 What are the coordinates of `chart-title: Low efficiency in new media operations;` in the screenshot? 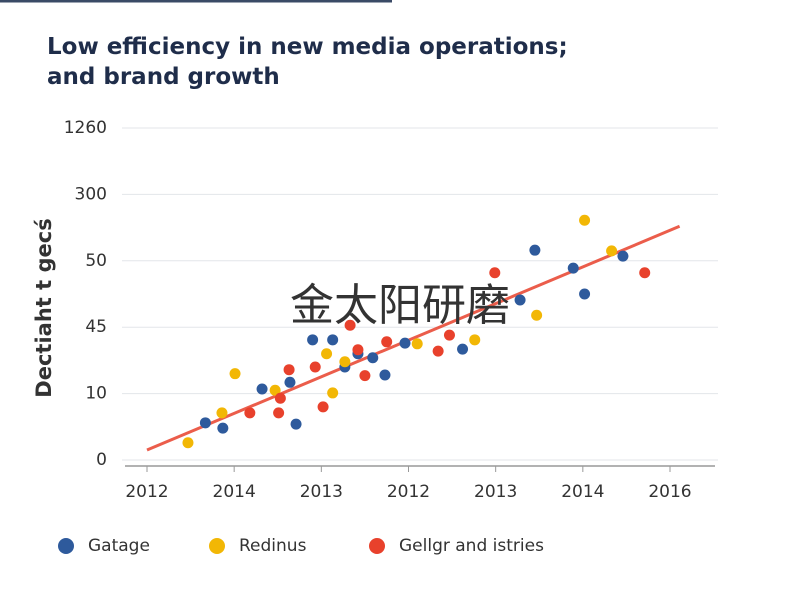 It's located at (307, 47).